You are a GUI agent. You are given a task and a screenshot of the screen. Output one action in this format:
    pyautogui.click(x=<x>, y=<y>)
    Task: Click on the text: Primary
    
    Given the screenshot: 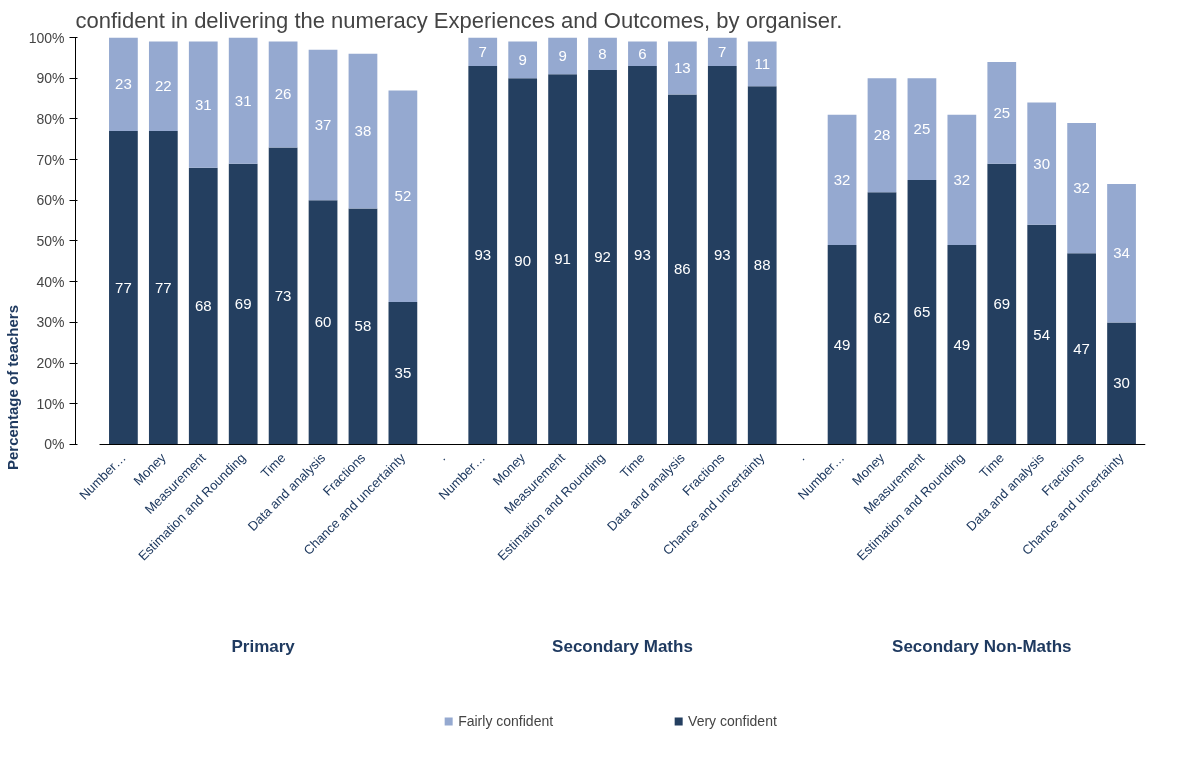 What is the action you would take?
    pyautogui.click(x=263, y=647)
    